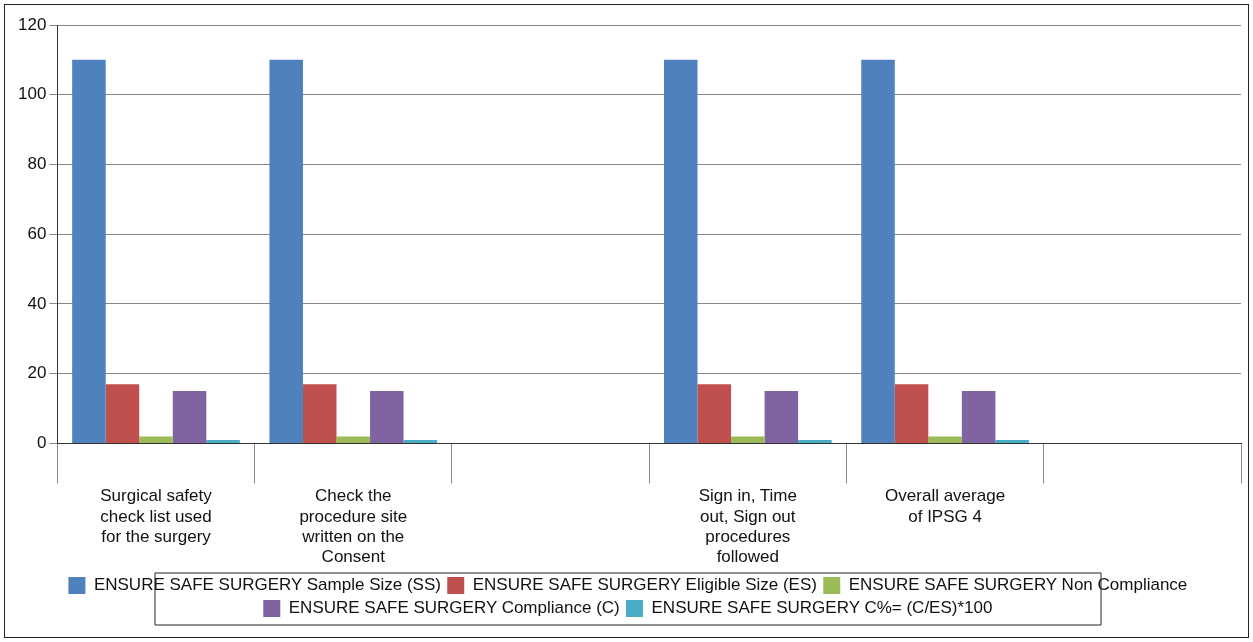  I want to click on x-tick-label: Surgical safety check list used for the surgery, so click(156, 516).